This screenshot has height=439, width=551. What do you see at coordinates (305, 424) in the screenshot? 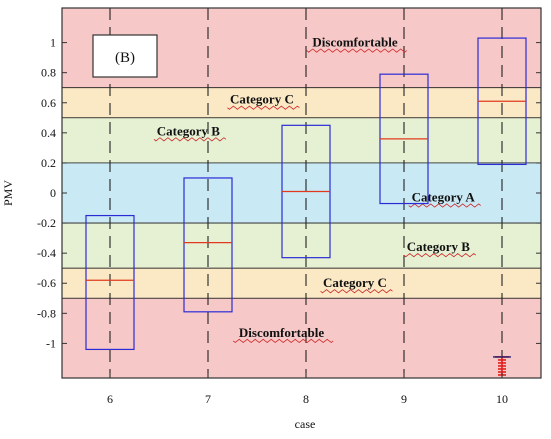
I see `x-axis-label: case` at bounding box center [305, 424].